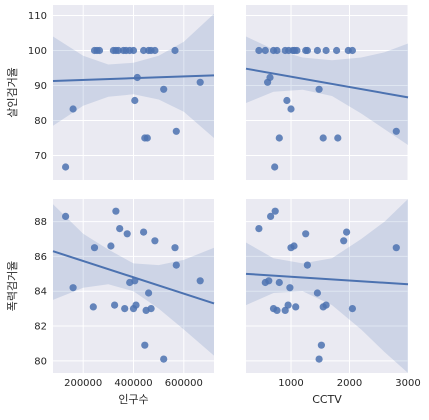 The height and width of the screenshot is (420, 429). Describe the element at coordinates (133, 383) in the screenshot. I see `x-tick-label: 400000` at that location.